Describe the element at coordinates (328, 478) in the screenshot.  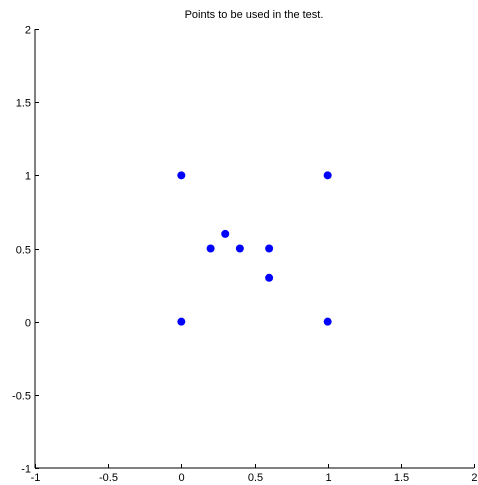
I see `x-tick-label: 1` at that location.